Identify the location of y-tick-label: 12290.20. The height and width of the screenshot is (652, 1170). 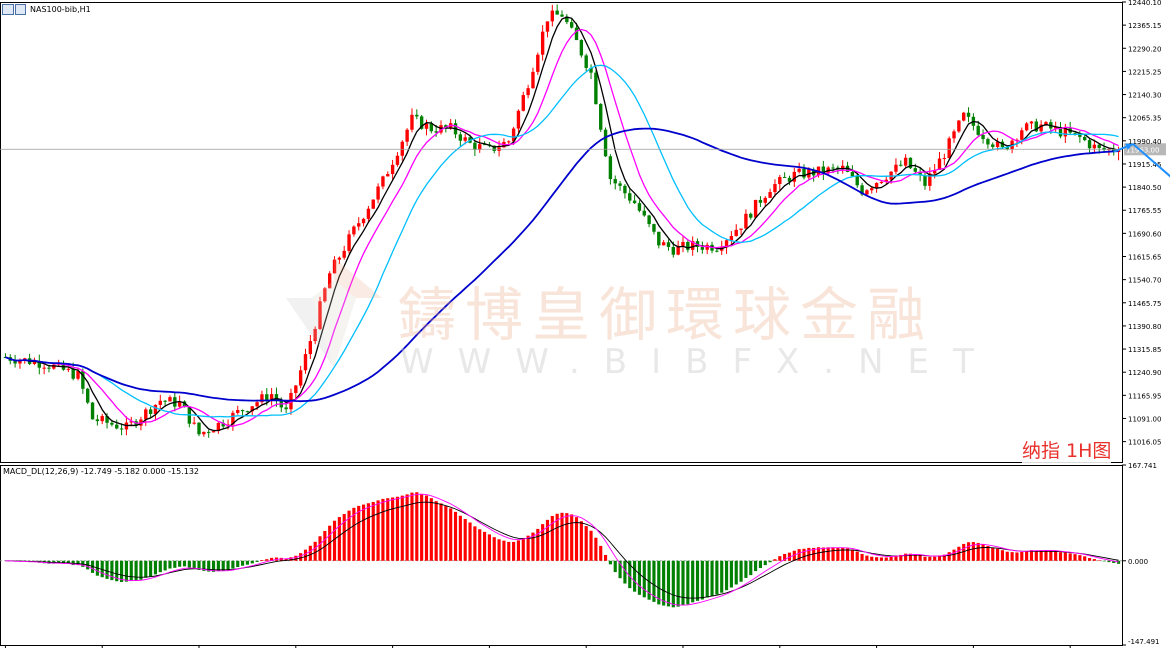
(1144, 49).